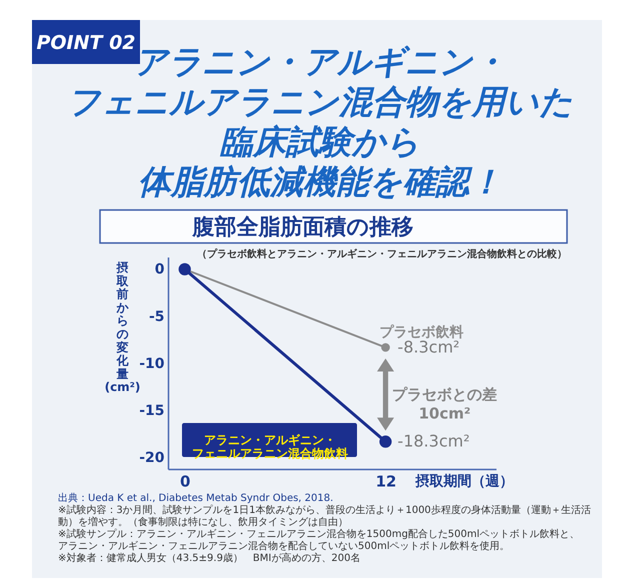 Image resolution: width=619 pixels, height=586 pixels. Describe the element at coordinates (152, 458) in the screenshot. I see `y-tick-label: -20` at that location.